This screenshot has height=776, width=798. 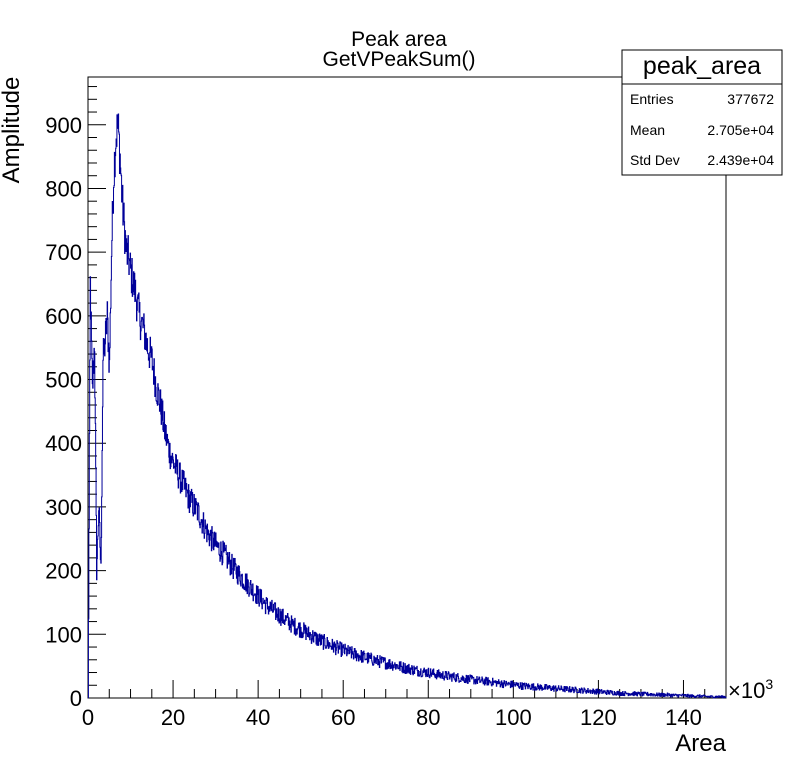 What do you see at coordinates (683, 717) in the screenshot?
I see `x-tick-label: 140` at bounding box center [683, 717].